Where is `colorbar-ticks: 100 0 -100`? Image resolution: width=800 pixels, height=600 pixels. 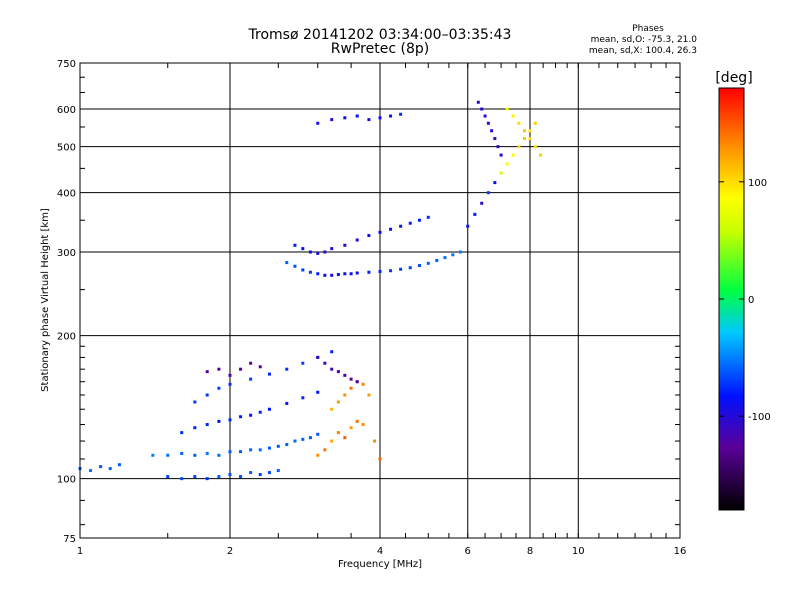
colorbar-ticks: 100 0 -100 is located at coordinates (745, 300).